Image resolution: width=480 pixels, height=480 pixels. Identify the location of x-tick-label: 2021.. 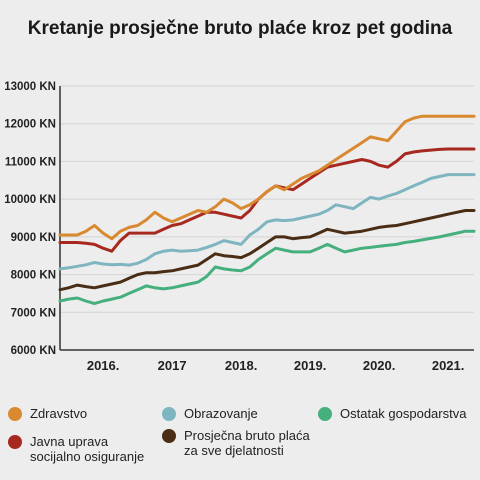
(448, 365).